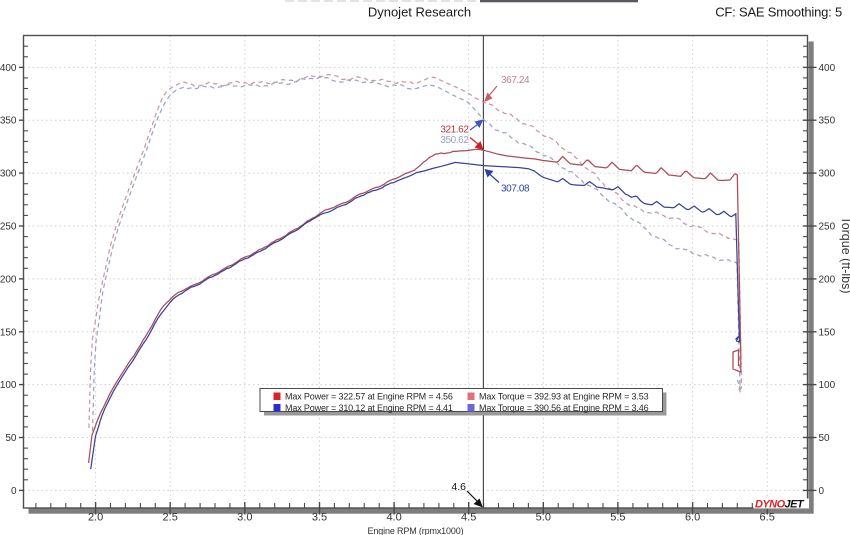  I want to click on svg-text: Torque (ft-lbs), so click(844, 254).